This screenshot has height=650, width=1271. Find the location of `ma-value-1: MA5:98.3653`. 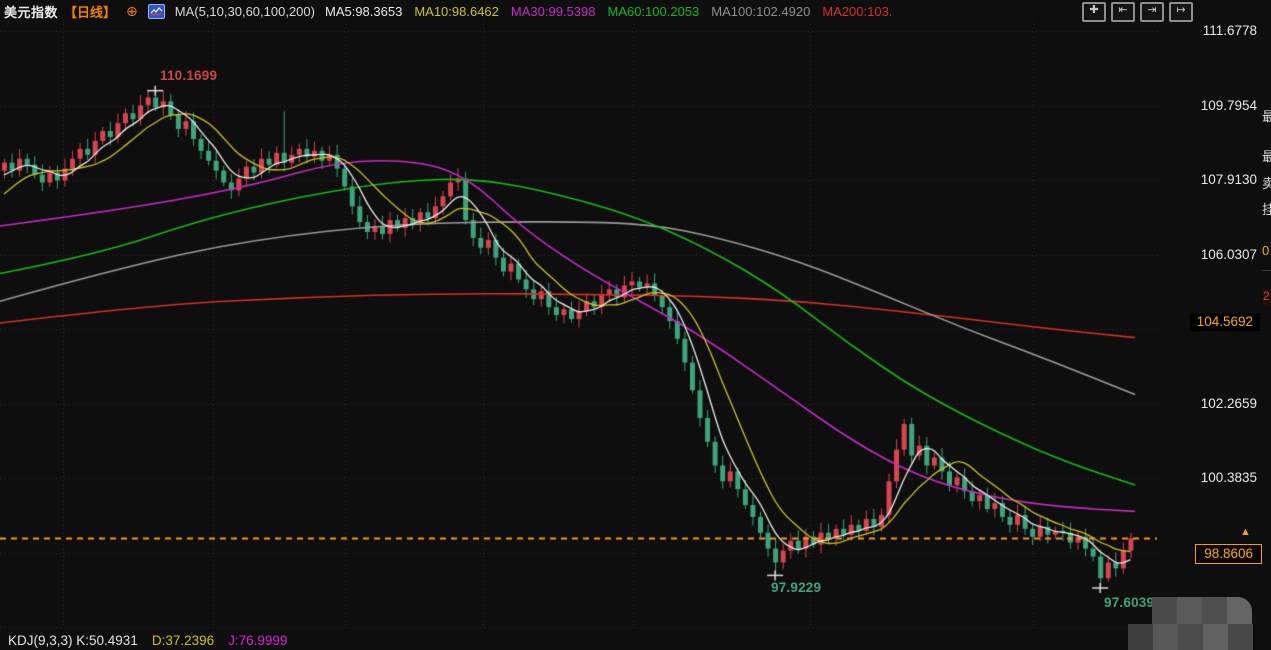

ma-value-1: MA5:98.3653 is located at coordinates (363, 11).